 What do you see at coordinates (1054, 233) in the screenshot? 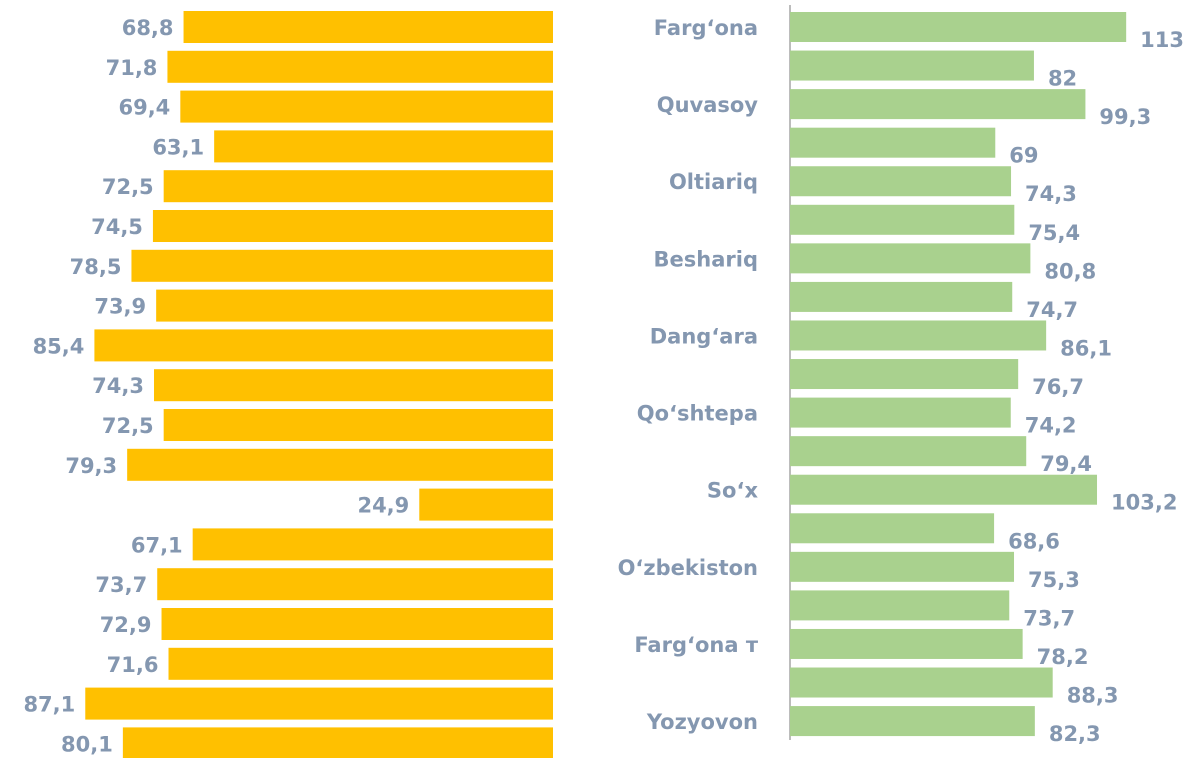
I see `value-label: 75,4` at bounding box center [1054, 233].